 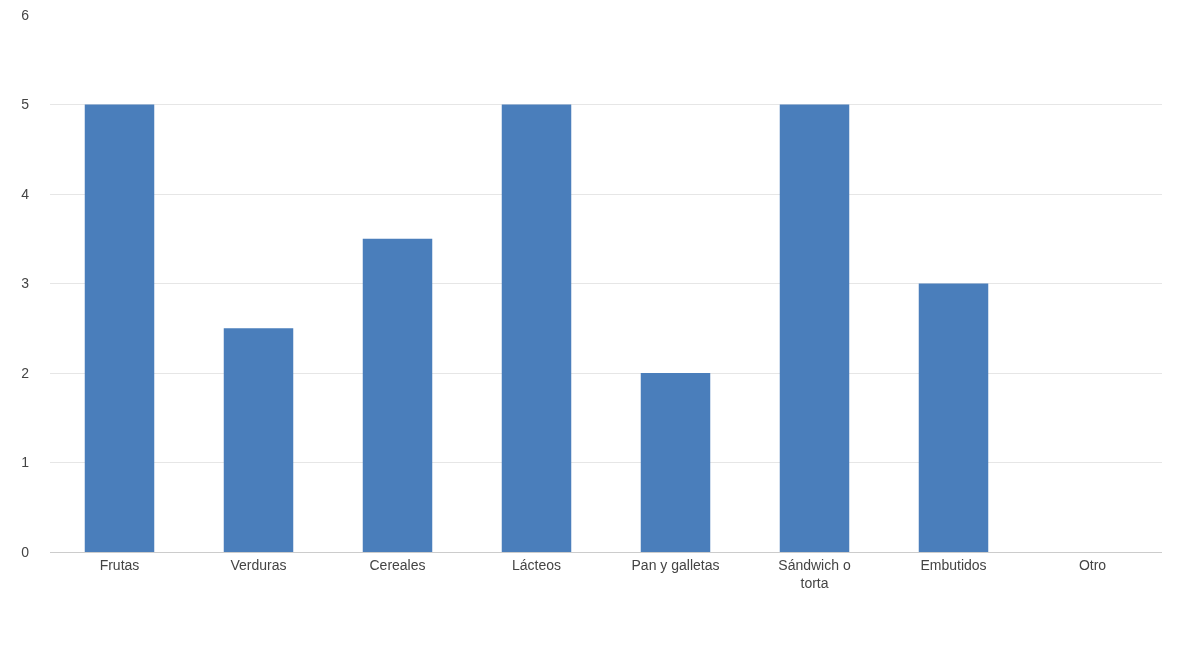 I want to click on y-tick-label: 3, so click(x=25, y=283).